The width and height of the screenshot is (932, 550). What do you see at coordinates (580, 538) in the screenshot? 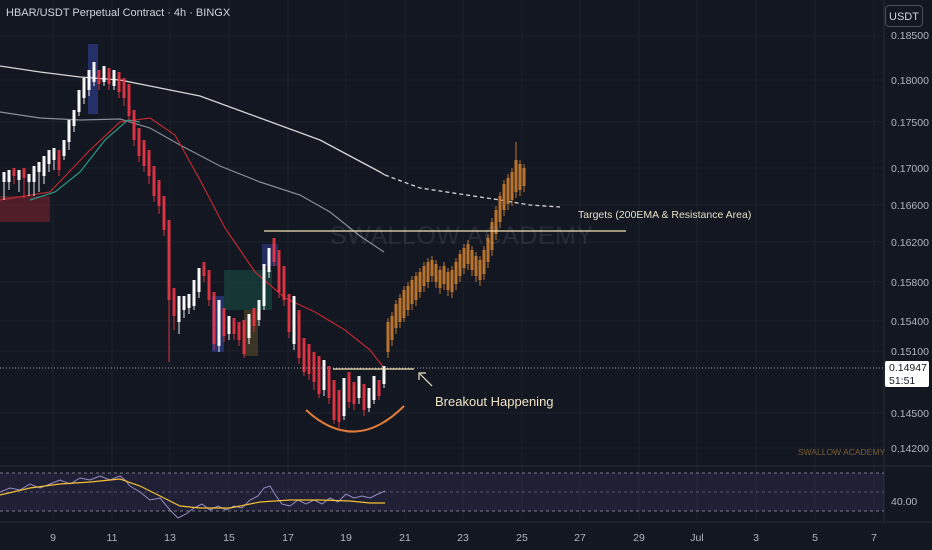
I see `date-tick-label: 27` at bounding box center [580, 538].